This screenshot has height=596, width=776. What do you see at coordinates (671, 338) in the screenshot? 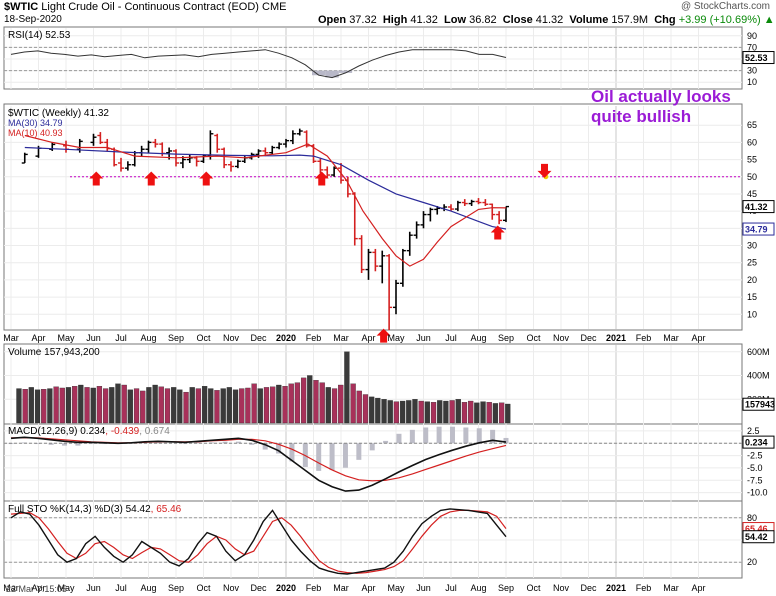
I see `x-tick-label: Mar` at bounding box center [671, 338].